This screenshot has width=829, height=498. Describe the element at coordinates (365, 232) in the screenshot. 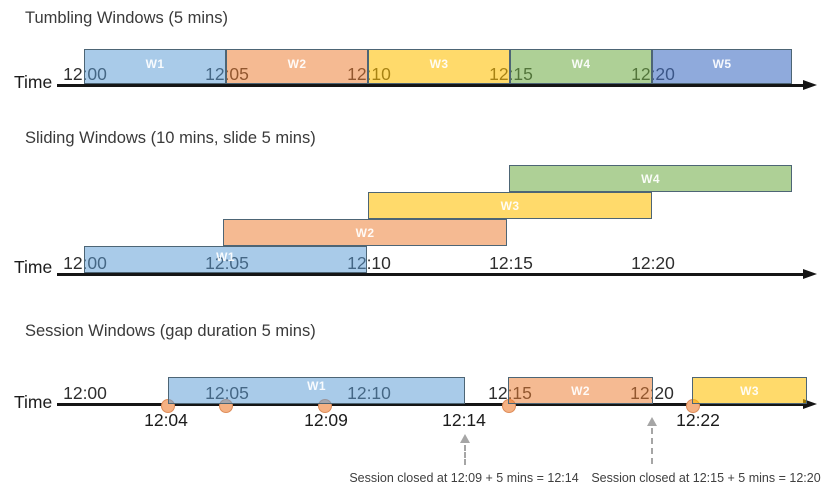

I see `sliding-window-w2: W2` at that location.